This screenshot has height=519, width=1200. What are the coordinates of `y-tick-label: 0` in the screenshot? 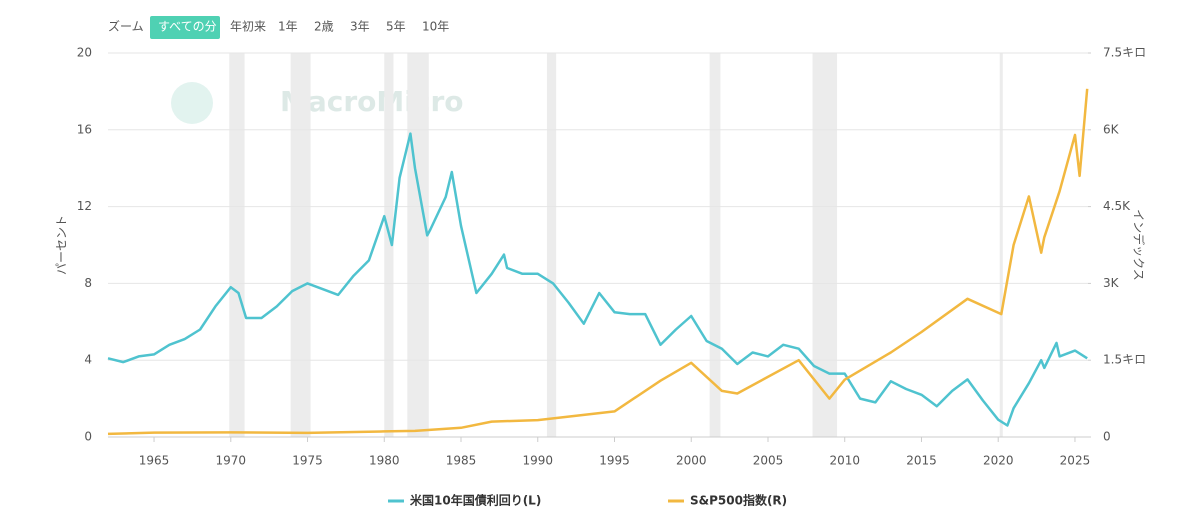 It's located at (88, 437).